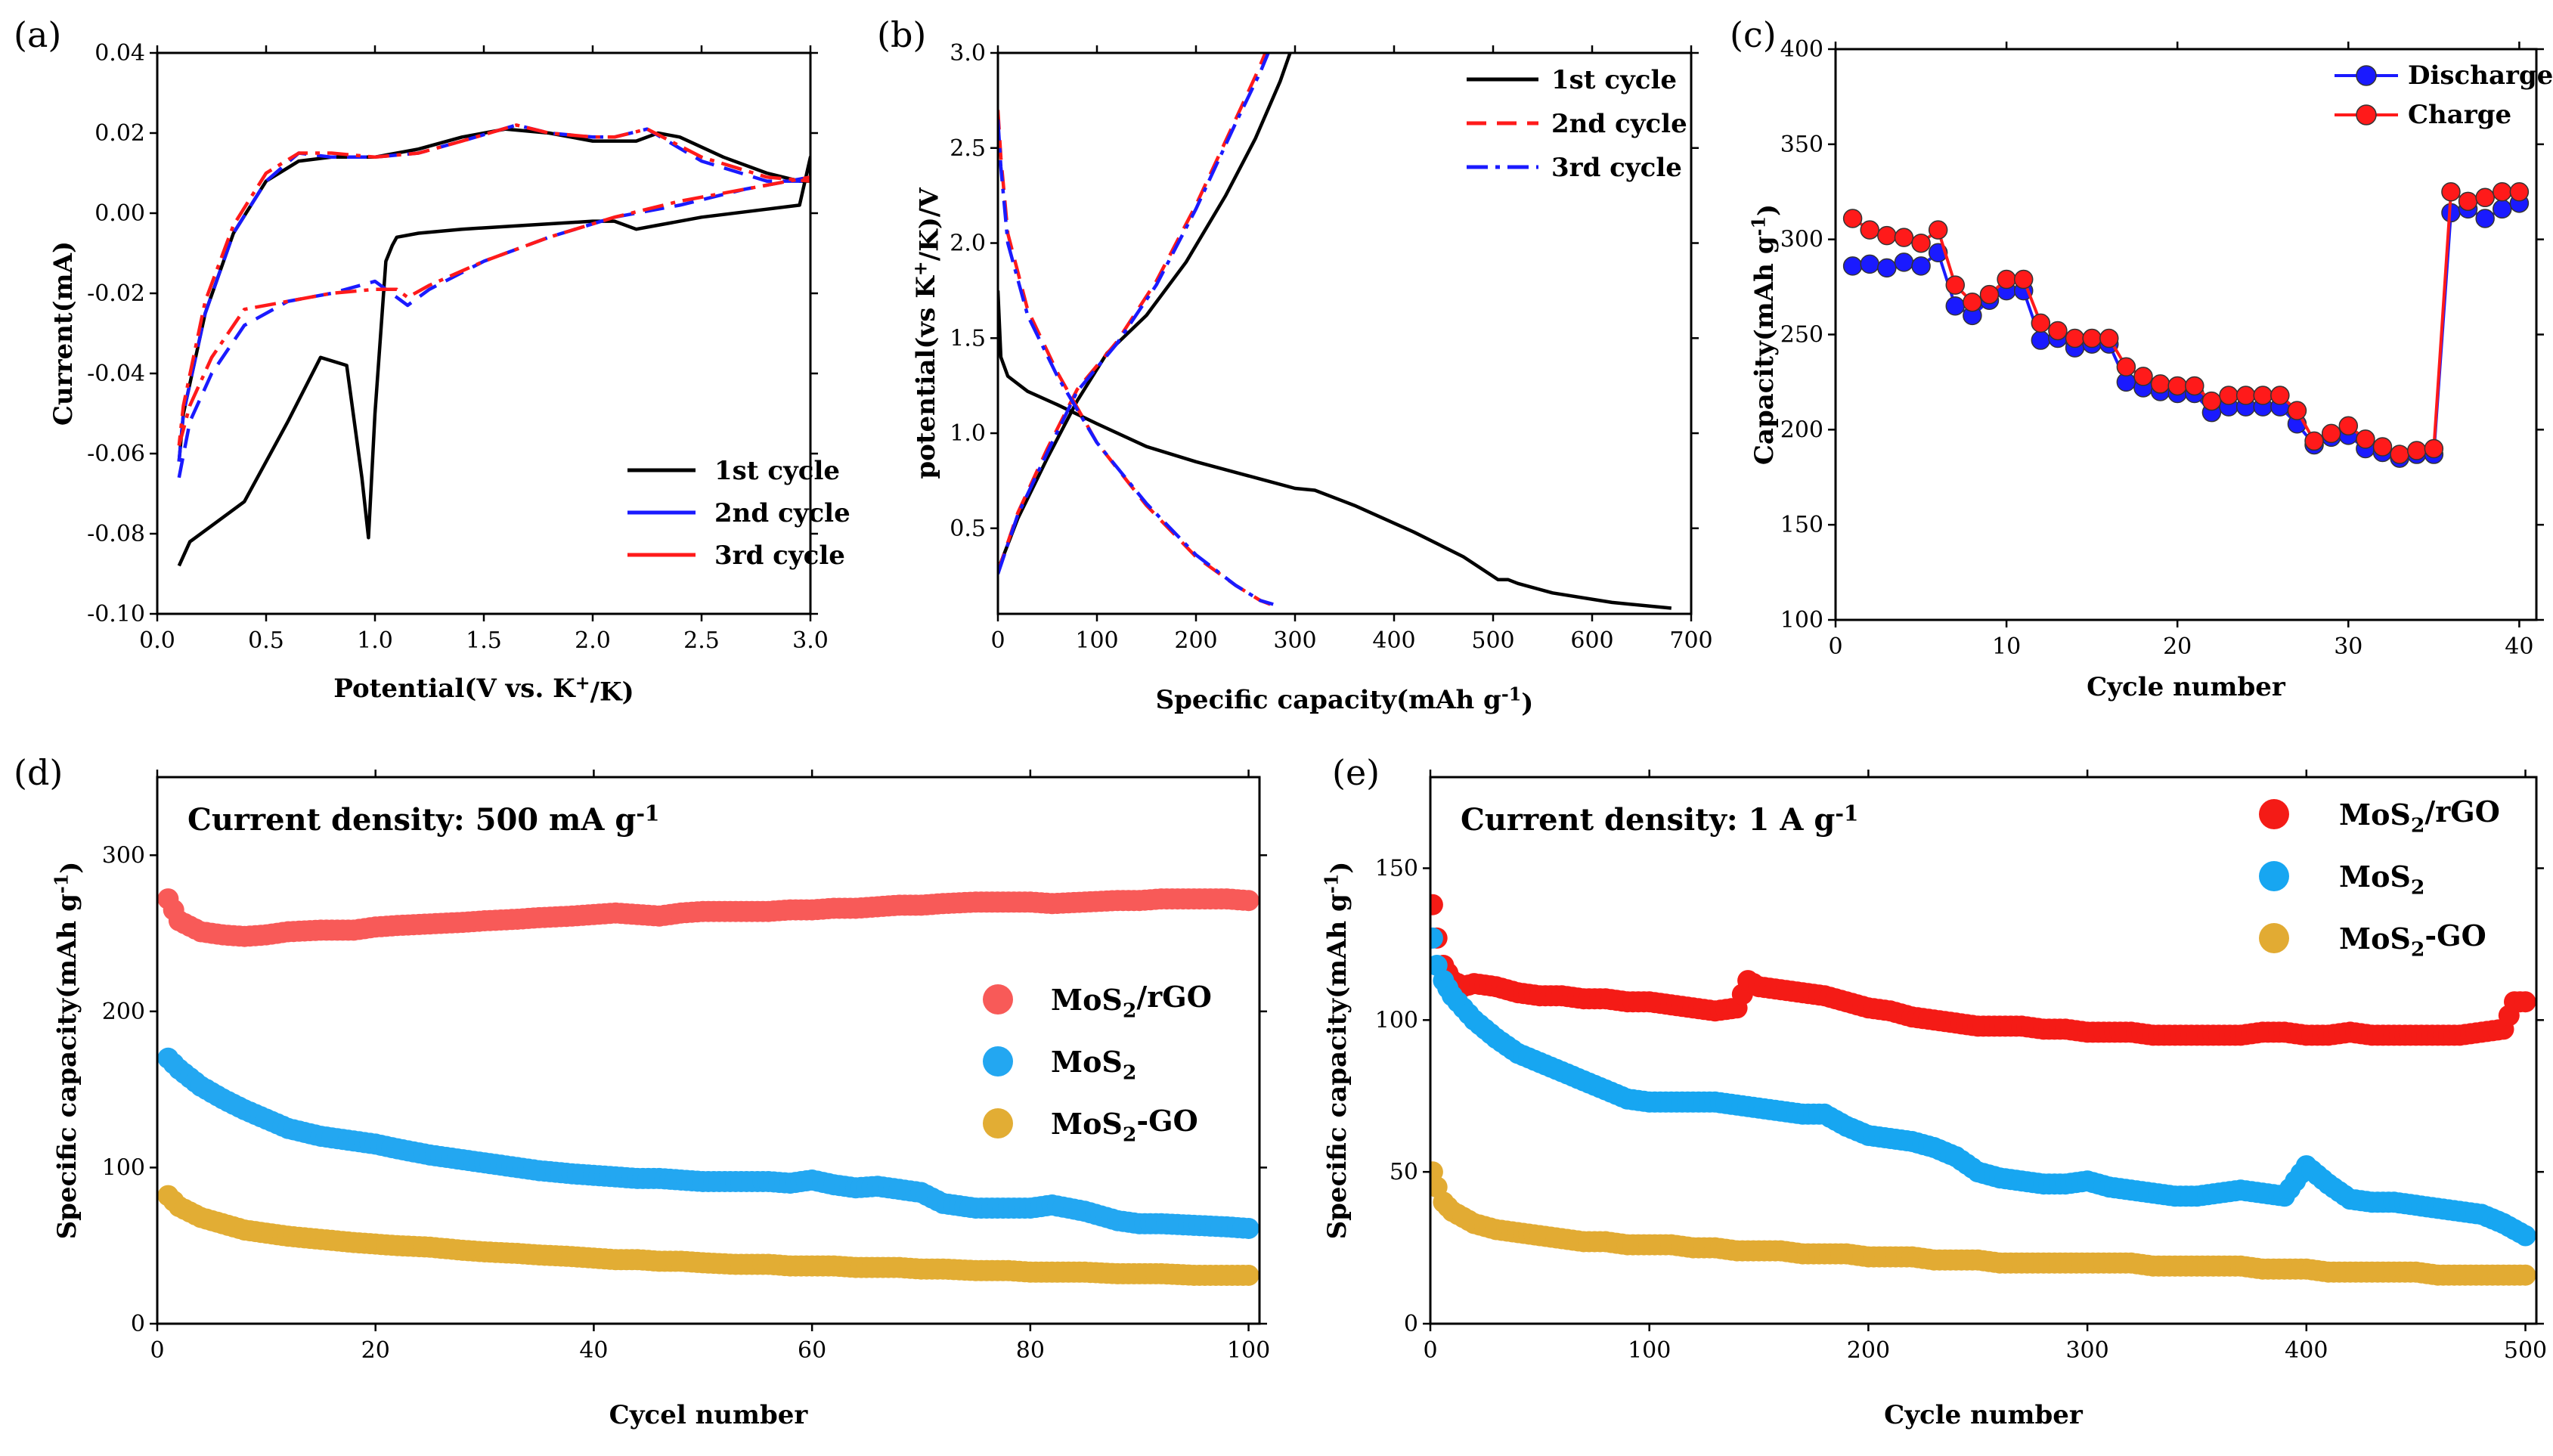 The height and width of the screenshot is (1456, 2553). I want to click on y-tick-label: 150, so click(1396, 869).